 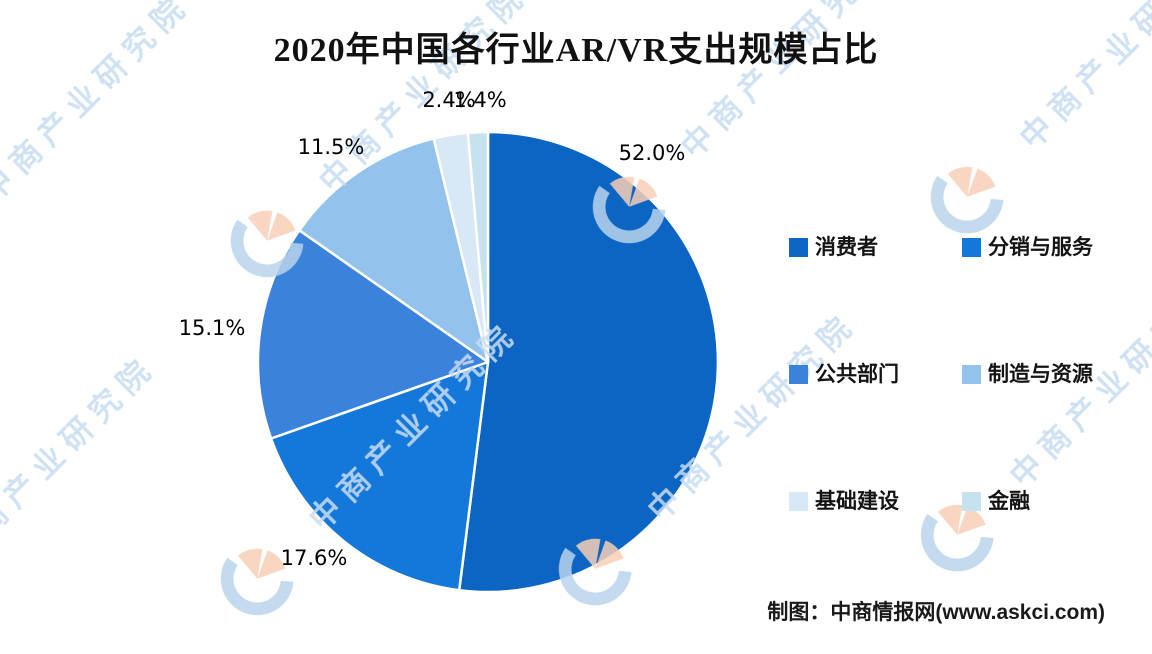 I want to click on legend-item-manufacturing-resources: 制造与资源, so click(x=1027, y=374).